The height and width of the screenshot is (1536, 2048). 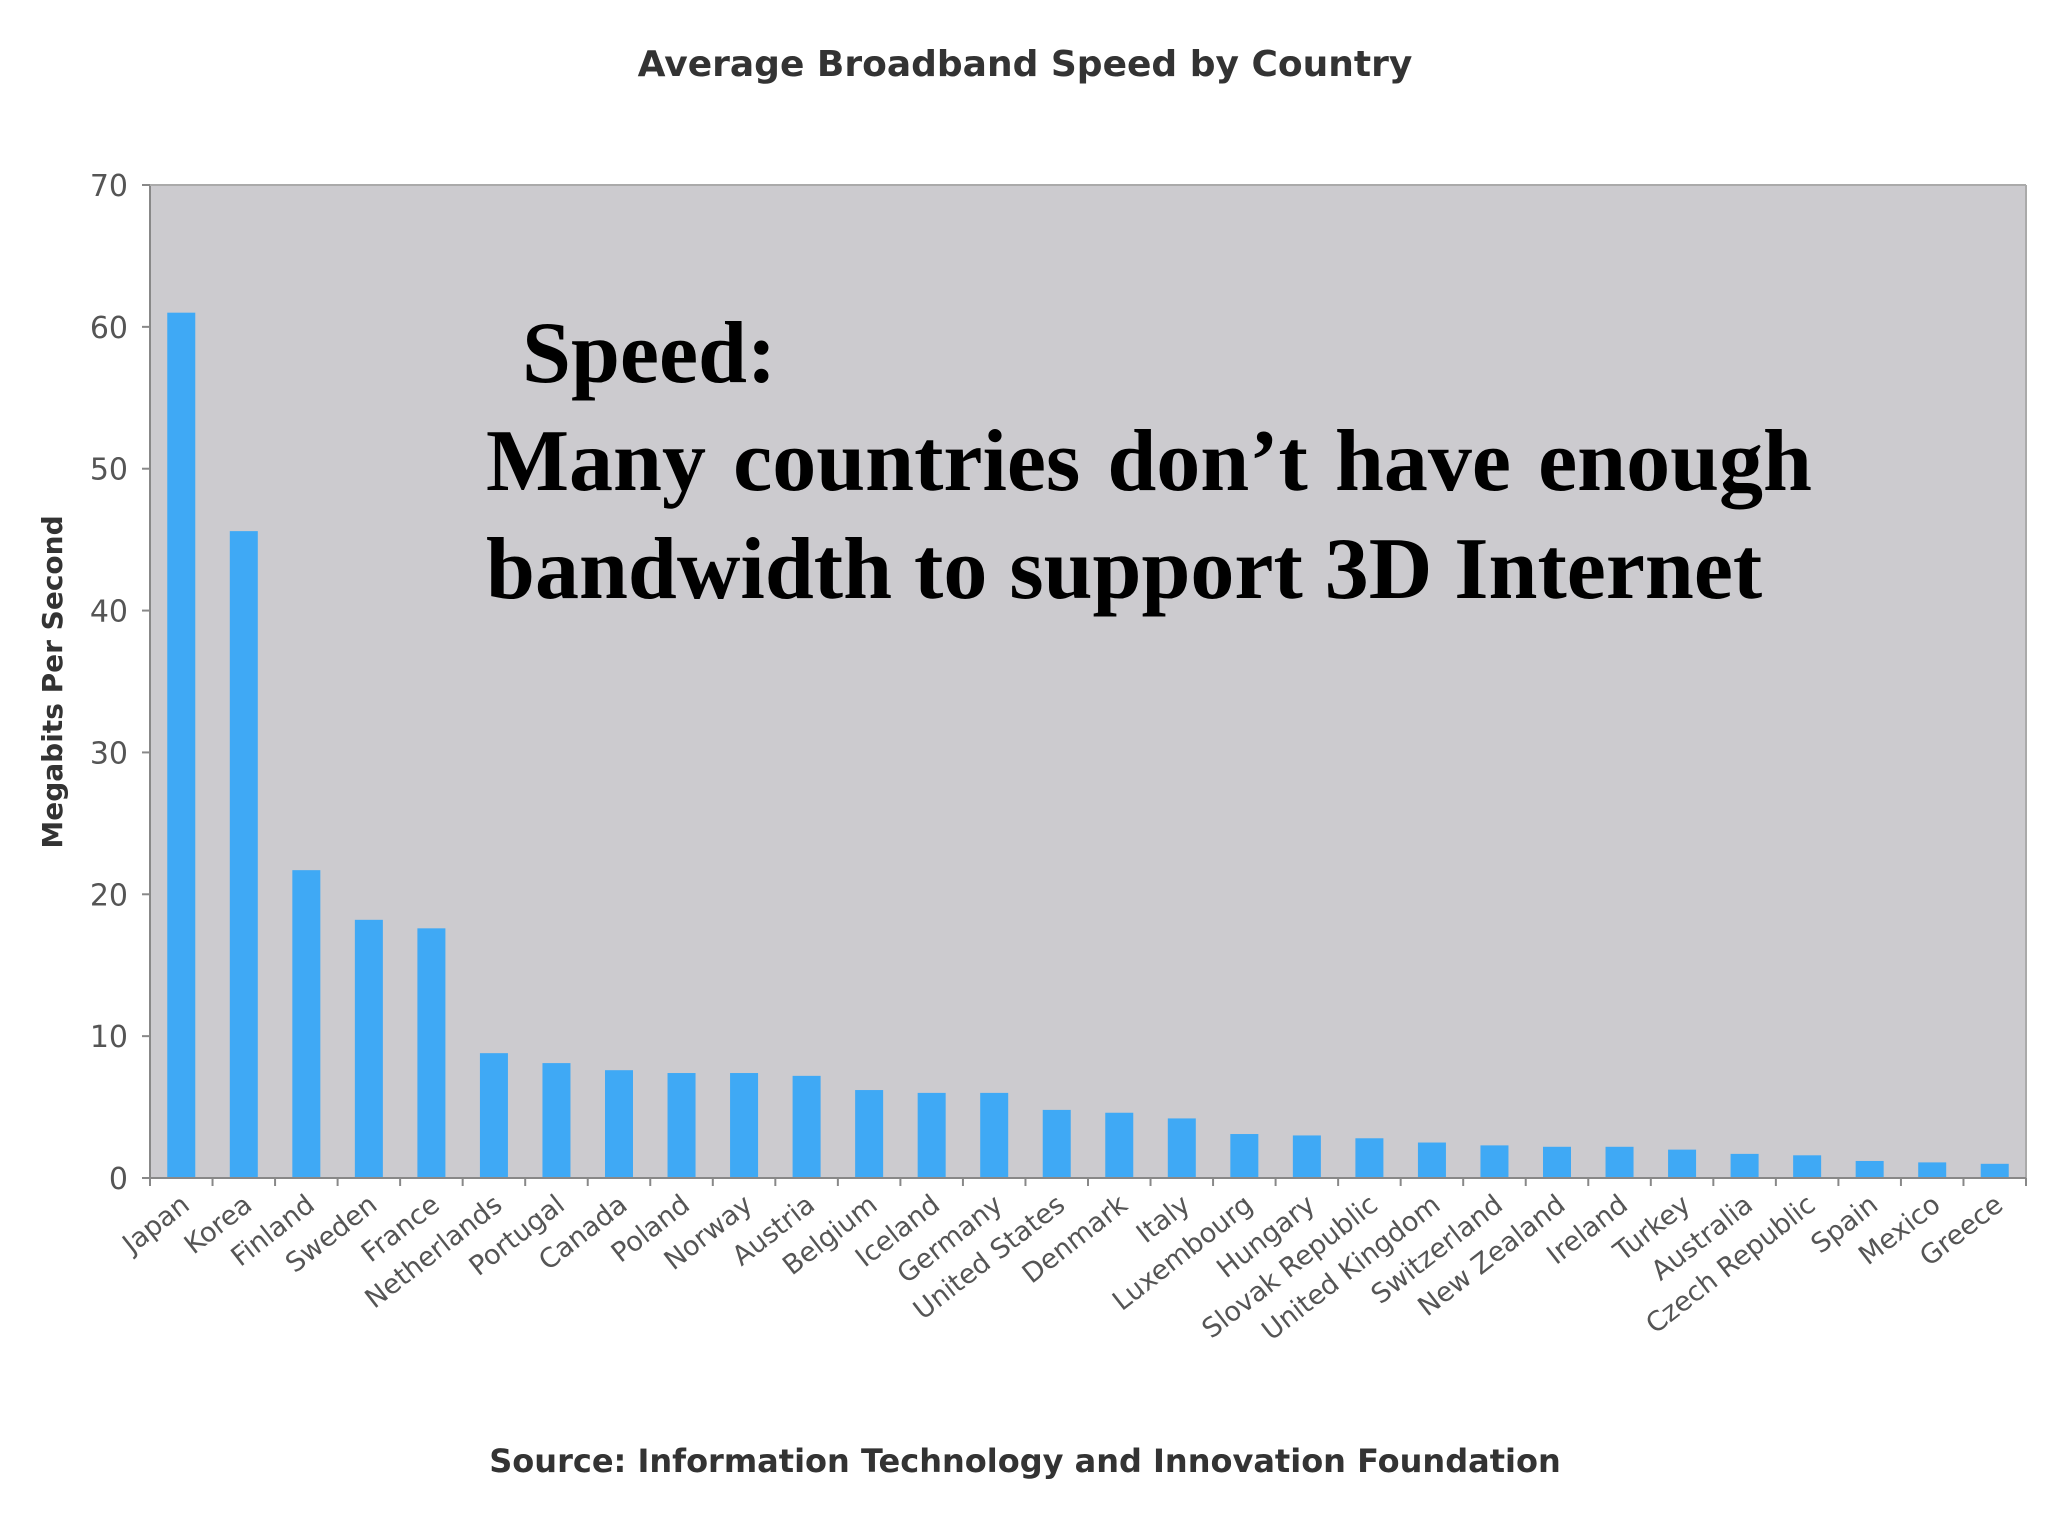 I want to click on overlay-heading: Speed:, so click(x=649, y=353).